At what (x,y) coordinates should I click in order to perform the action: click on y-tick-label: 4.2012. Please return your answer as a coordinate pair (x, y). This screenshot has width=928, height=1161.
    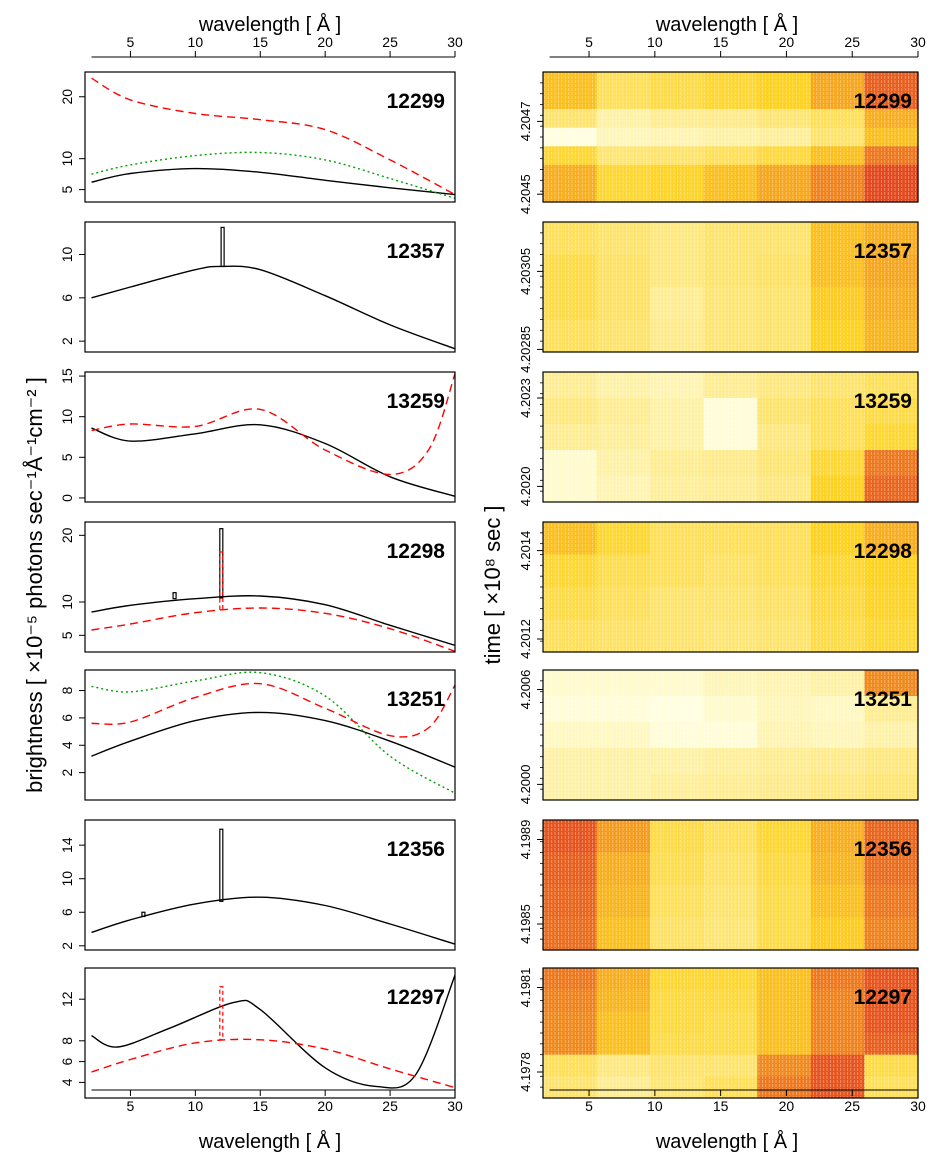
    Looking at the image, I should click on (525, 639).